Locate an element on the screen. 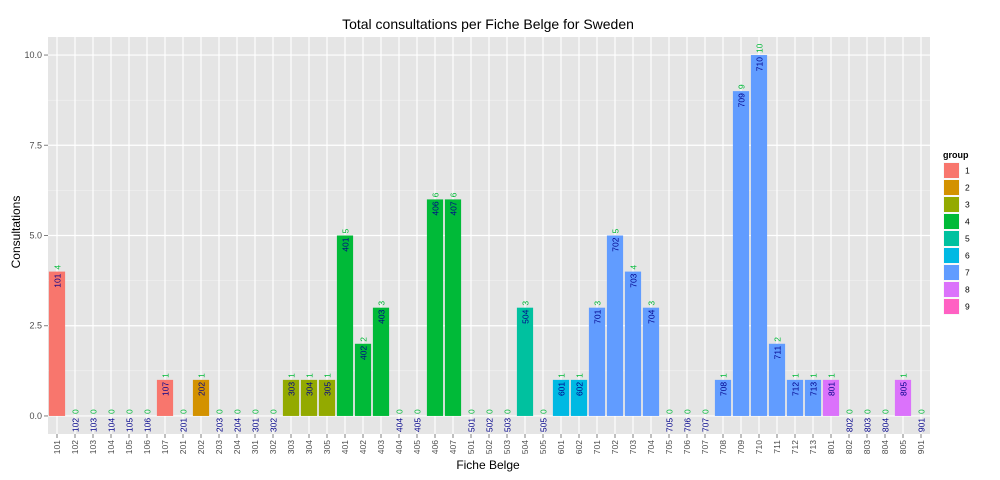 Image resolution: width=1000 pixels, height=480 pixels. legend-label: 1 is located at coordinates (967, 171).